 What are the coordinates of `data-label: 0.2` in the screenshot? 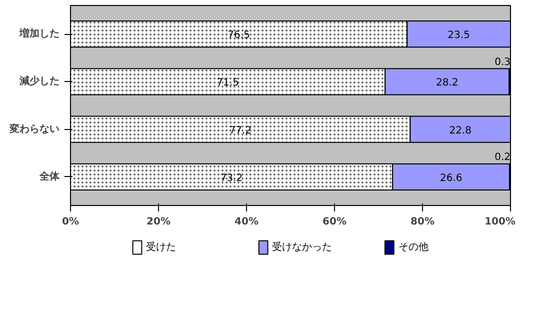 It's located at (502, 158).